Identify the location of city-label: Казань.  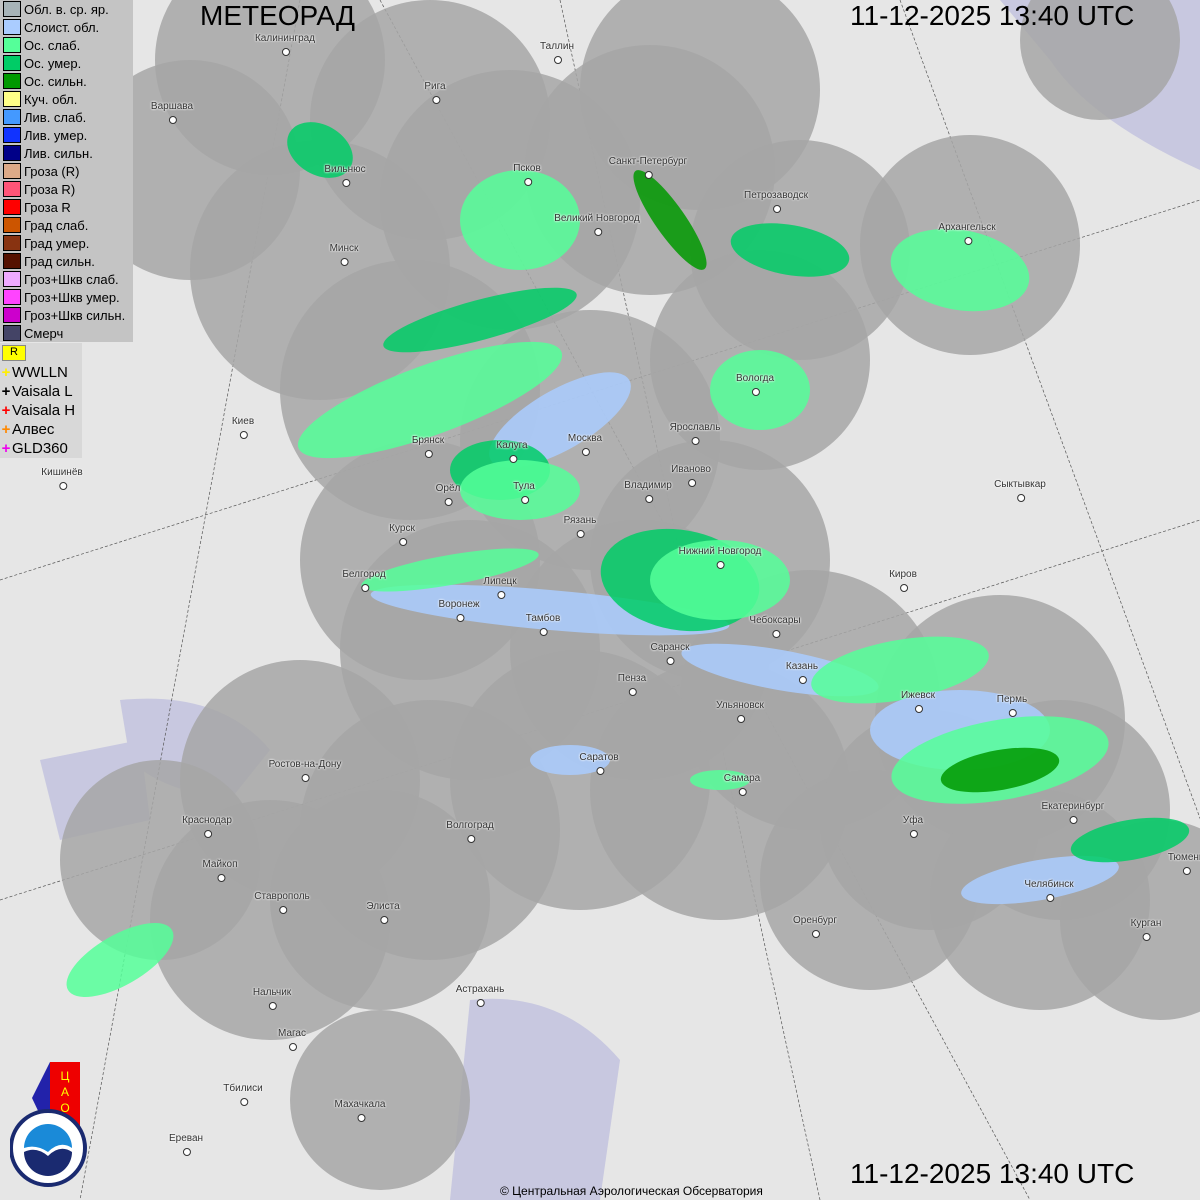
(802, 672).